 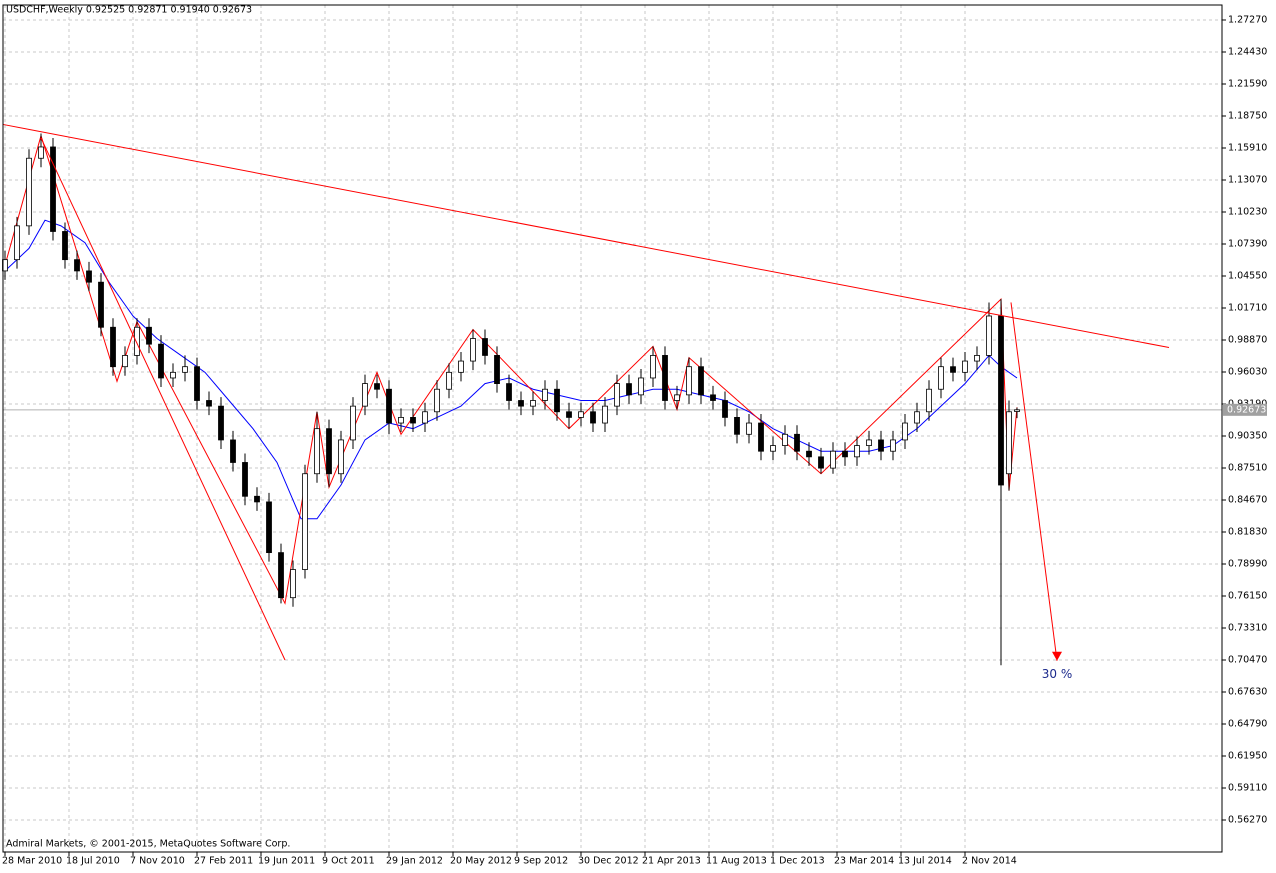 I want to click on y-tick-label: 0.56270, so click(x=1247, y=819).